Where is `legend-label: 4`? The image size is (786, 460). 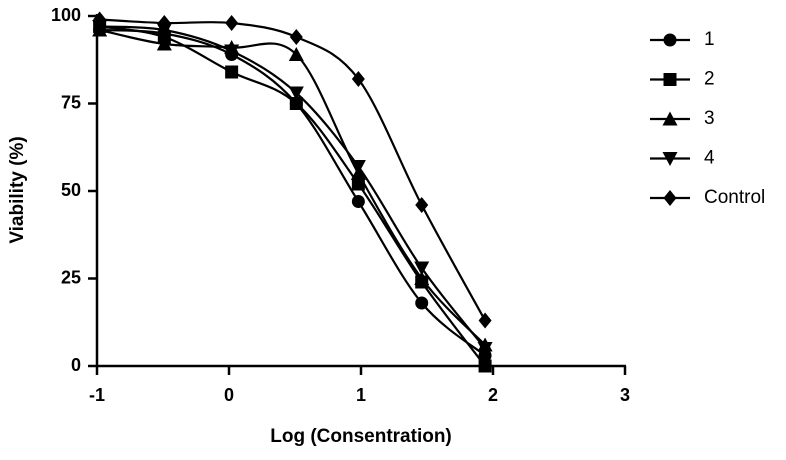 legend-label: 4 is located at coordinates (709, 158).